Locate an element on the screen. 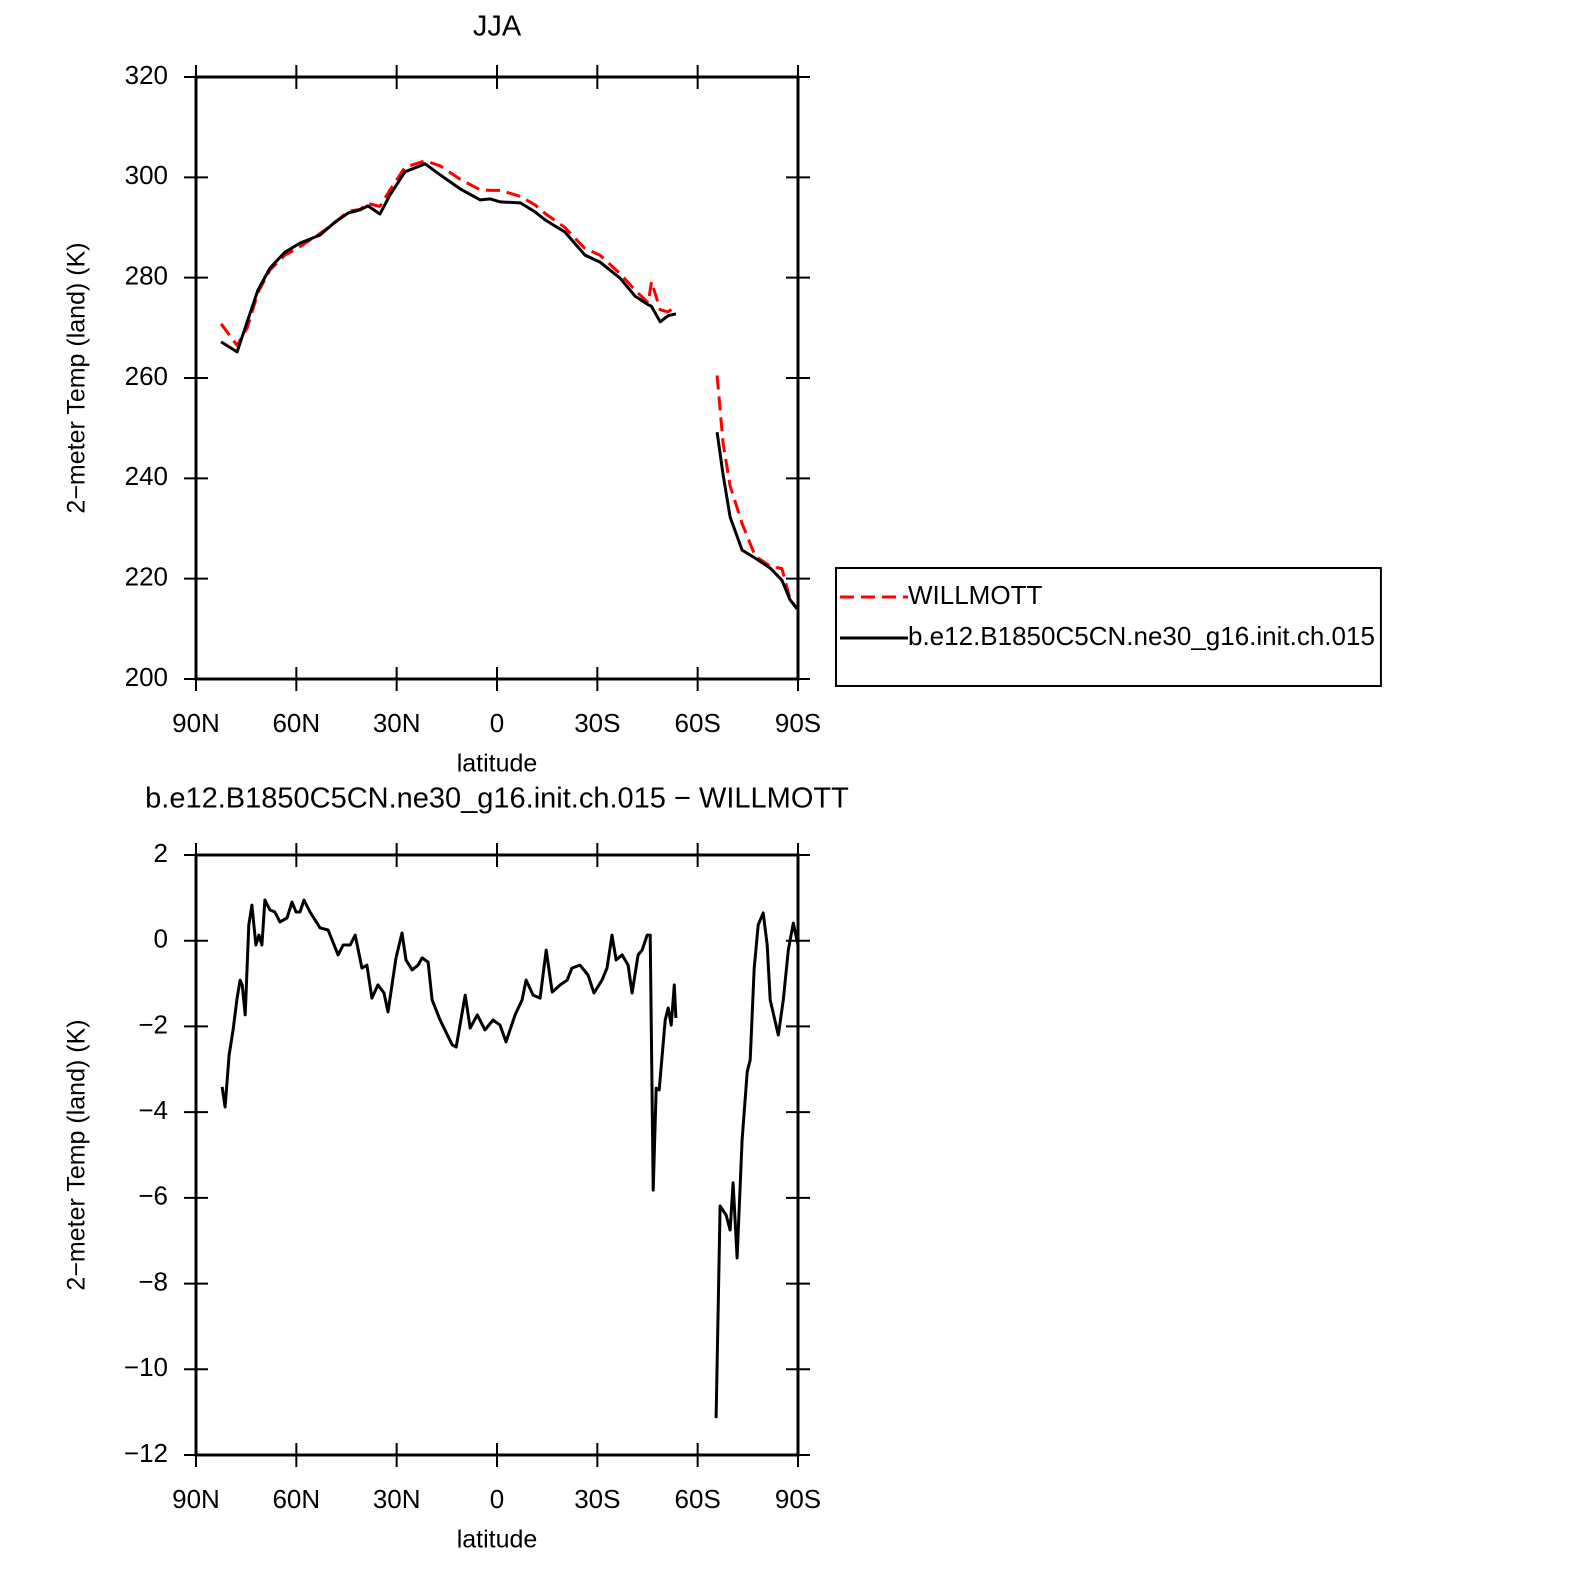 The width and height of the screenshot is (1572, 1569). y-tick-label: 0 is located at coordinates (161, 939).